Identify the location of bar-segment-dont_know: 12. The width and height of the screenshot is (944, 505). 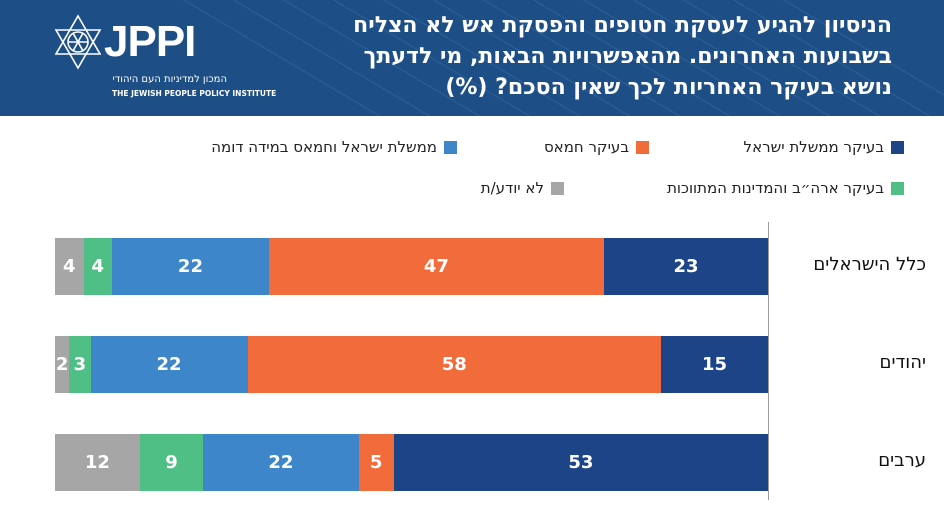
(97, 462).